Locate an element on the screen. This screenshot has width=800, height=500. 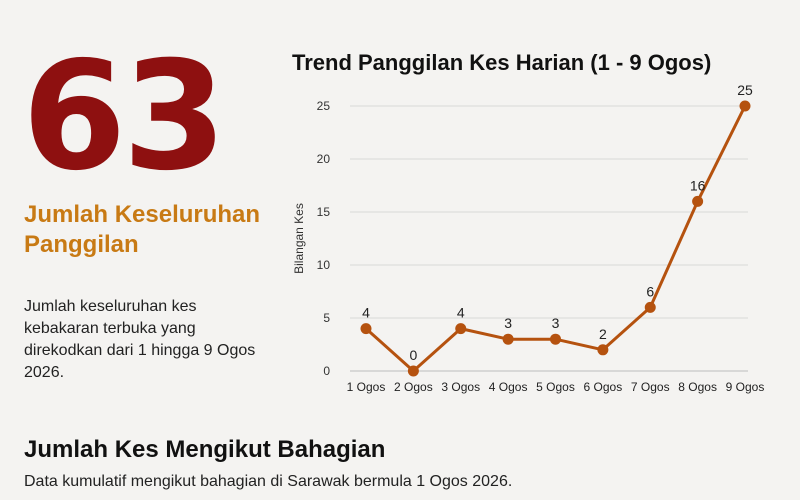
y-tick-label: 15 is located at coordinates (324, 212).